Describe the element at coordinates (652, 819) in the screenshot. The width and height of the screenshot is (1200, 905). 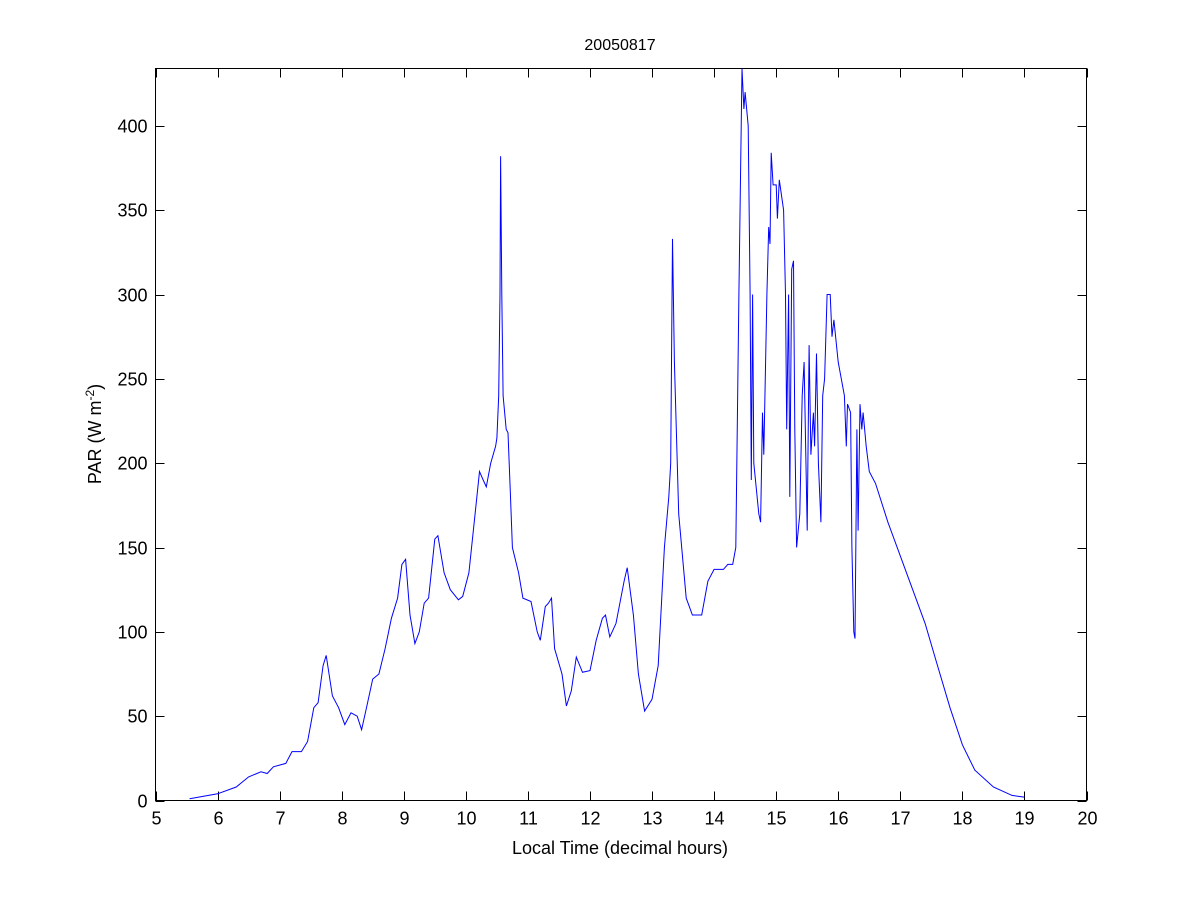
I see `x-tick-label: 13` at that location.